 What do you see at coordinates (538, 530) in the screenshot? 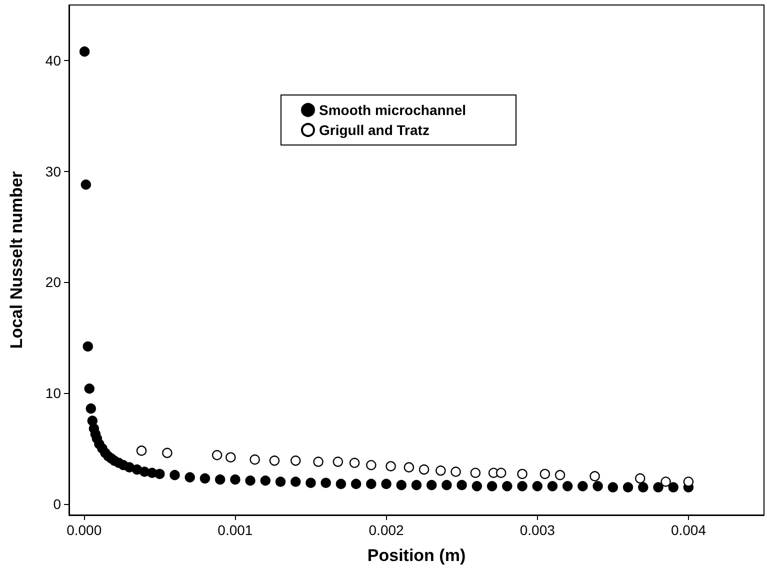
I see `x-tick-label: 0.003` at bounding box center [538, 530].